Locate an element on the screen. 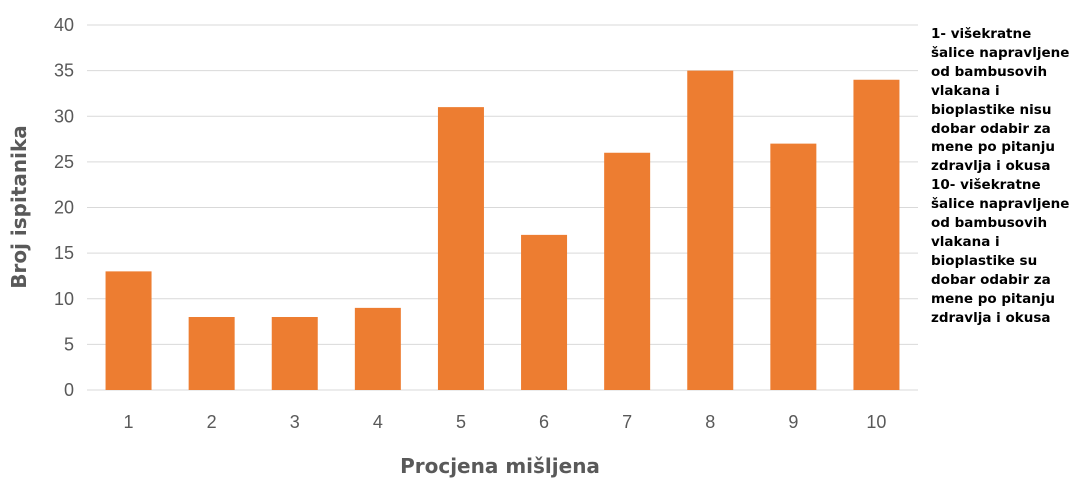 Image resolution: width=1085 pixels, height=480 pixels. x-tick-label: 3 is located at coordinates (295, 422).